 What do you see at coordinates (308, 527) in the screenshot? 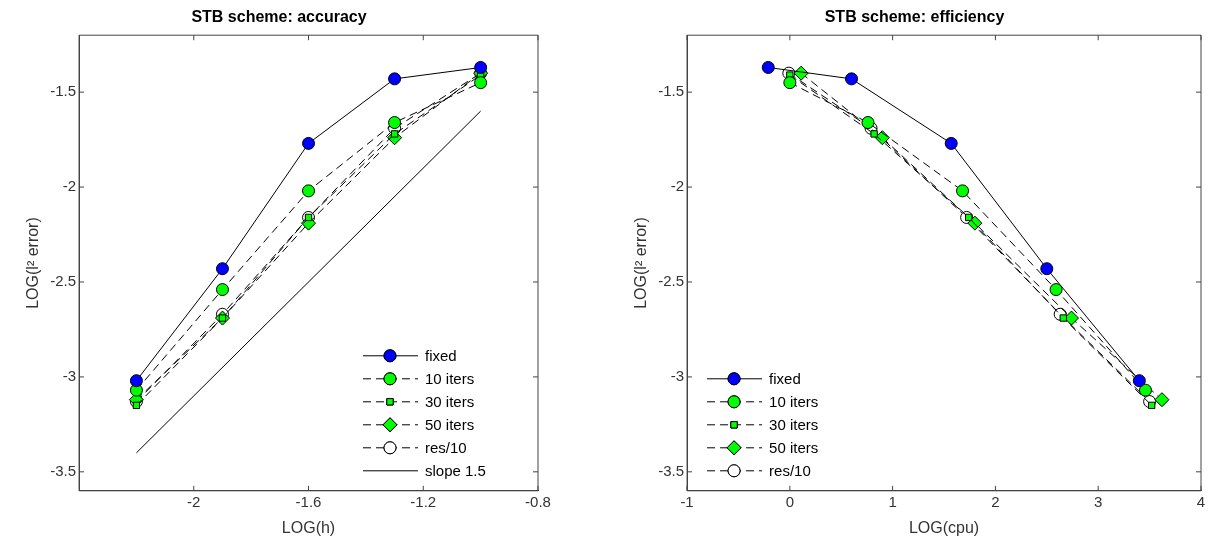
I see `x-axis-title: LOG(h)` at bounding box center [308, 527].